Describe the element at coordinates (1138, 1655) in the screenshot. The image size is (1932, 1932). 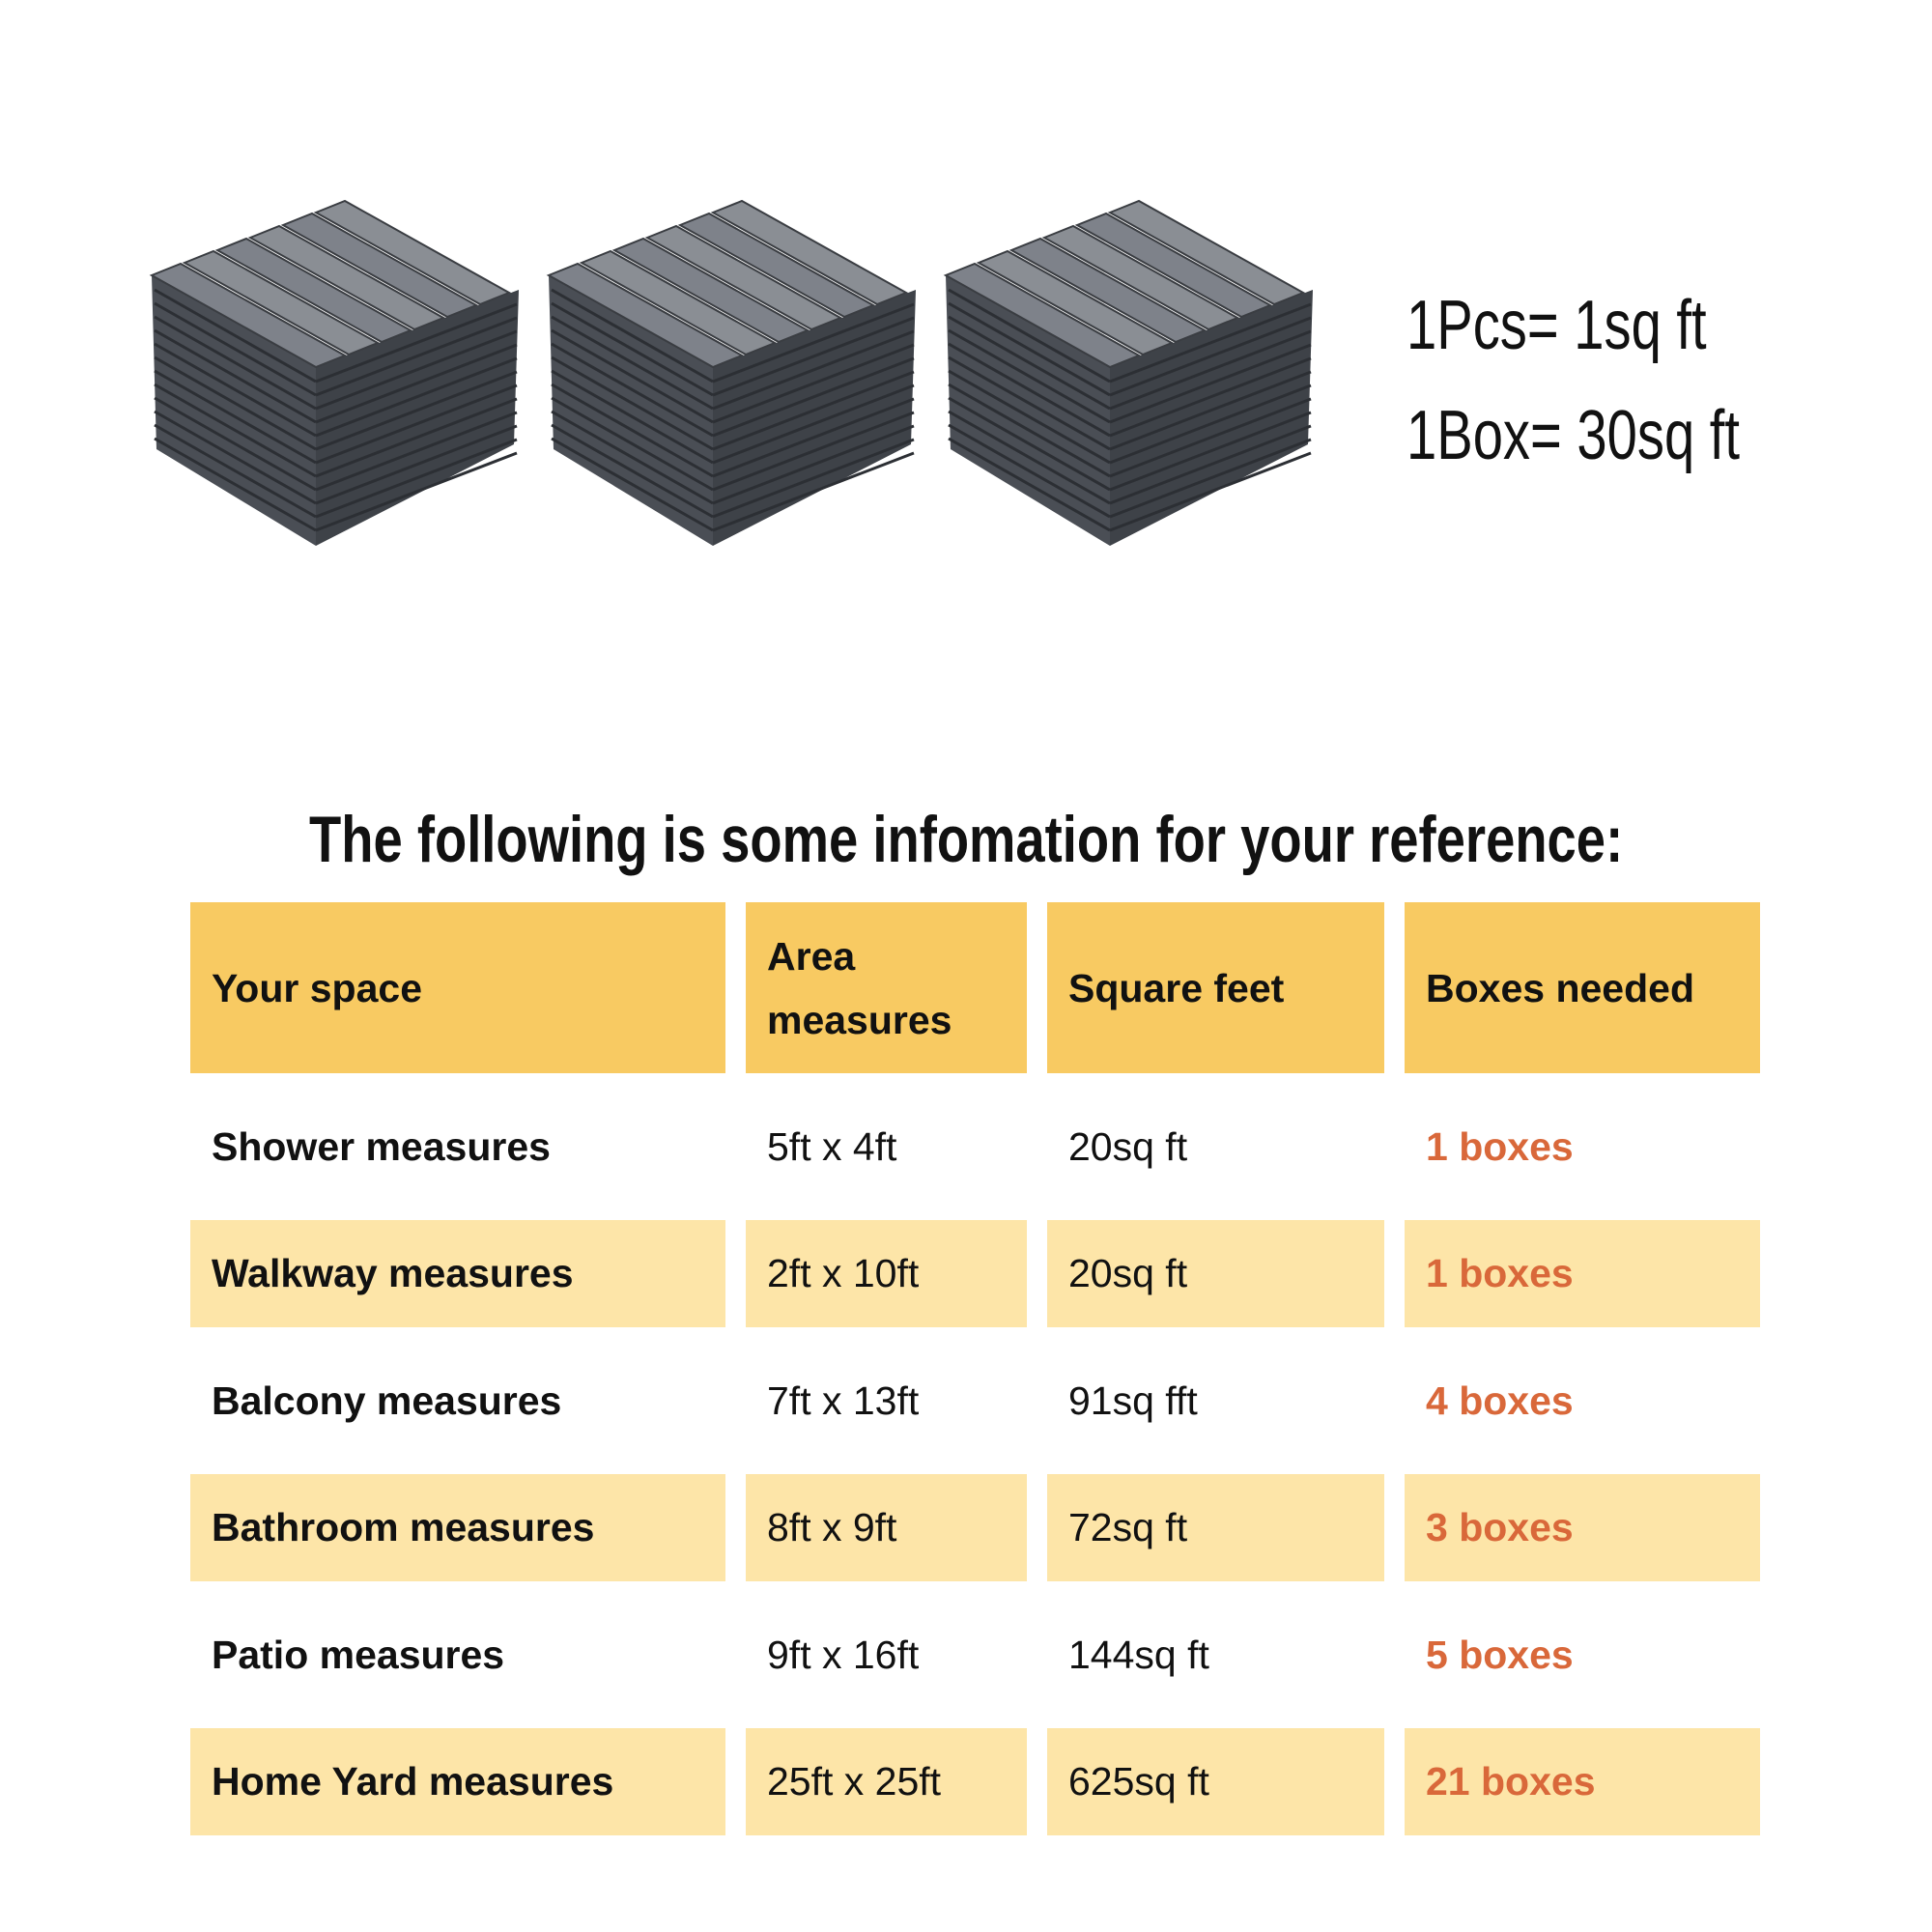
I see `sqft-cell-text: 144sq ft` at that location.